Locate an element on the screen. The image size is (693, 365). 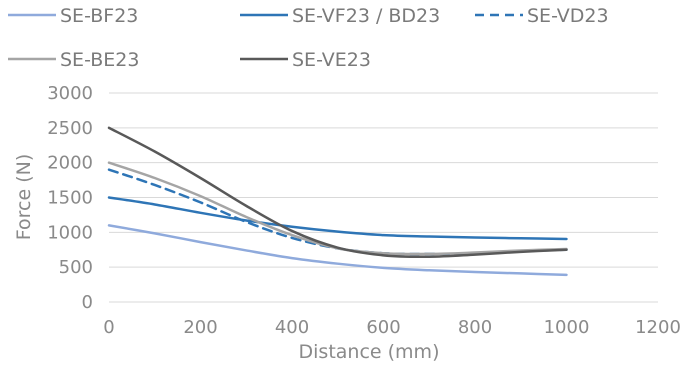
legend-label: SE-VE23 is located at coordinates (331, 60).